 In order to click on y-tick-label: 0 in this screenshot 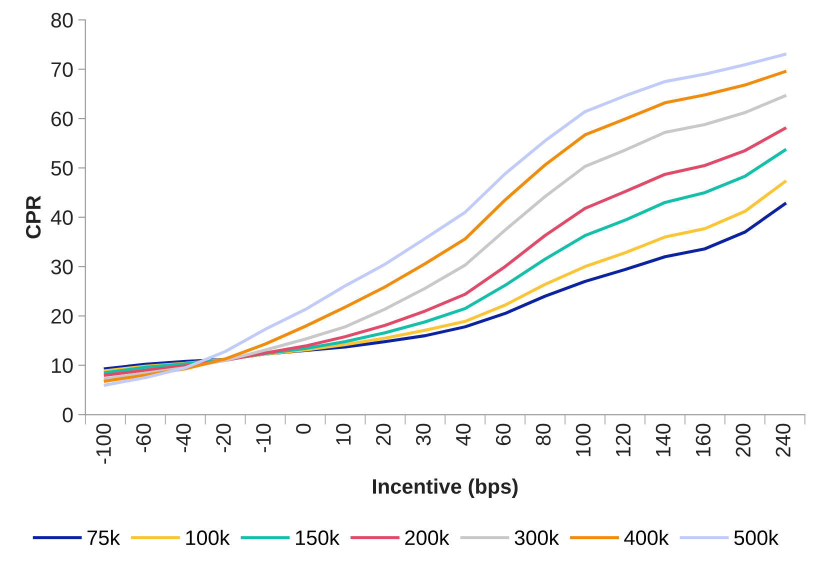, I will do `click(67, 415)`.